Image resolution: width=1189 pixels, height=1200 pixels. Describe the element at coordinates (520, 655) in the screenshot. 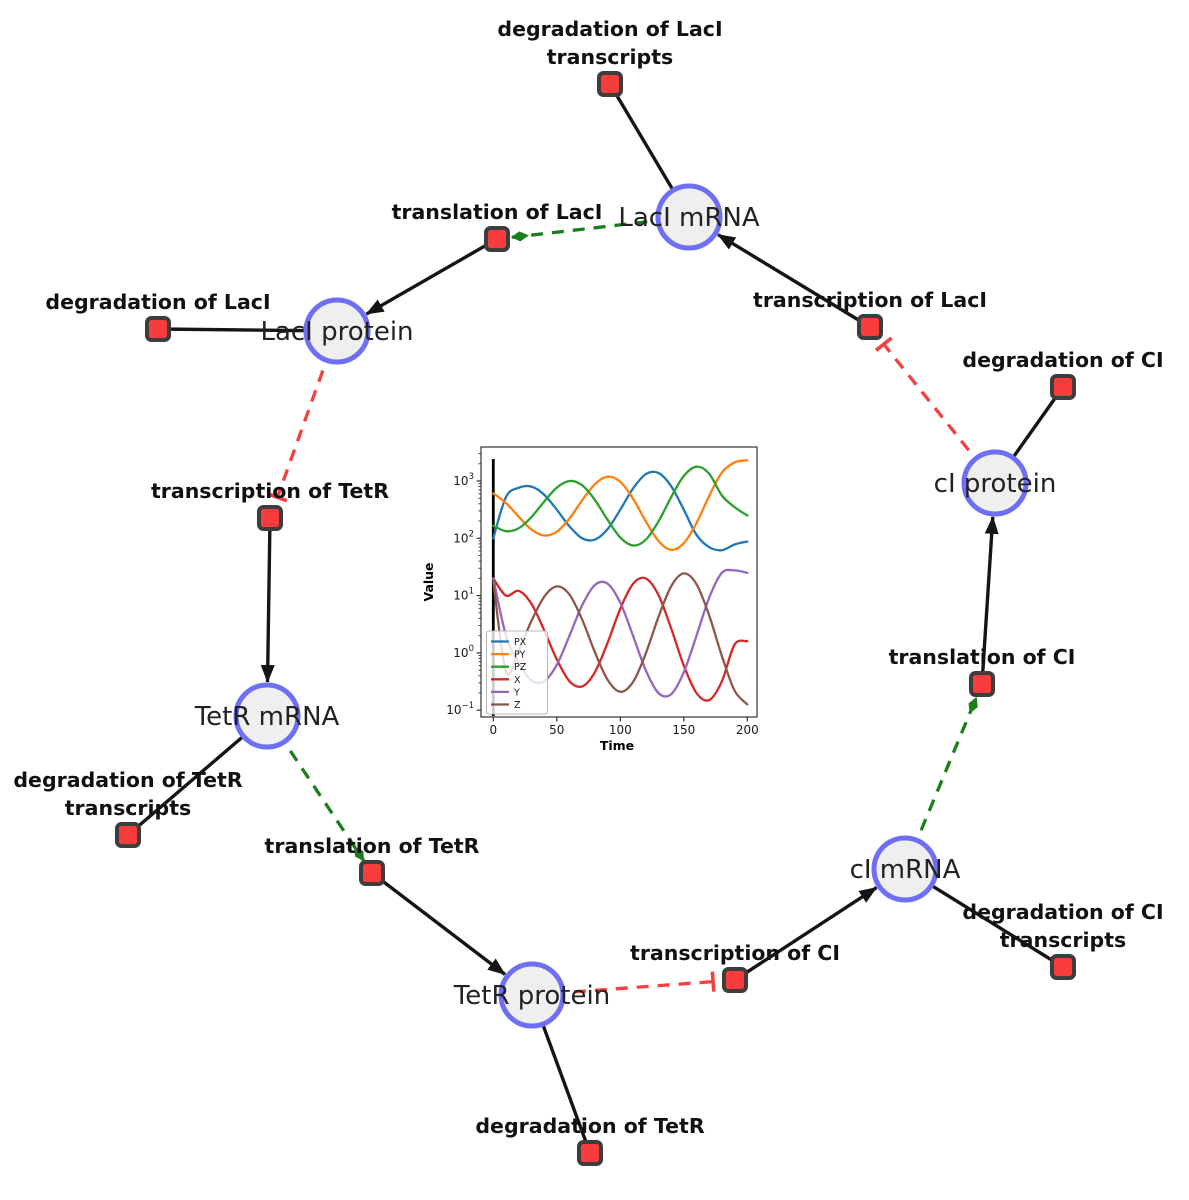

I see `legend-label-PY: PY` at that location.